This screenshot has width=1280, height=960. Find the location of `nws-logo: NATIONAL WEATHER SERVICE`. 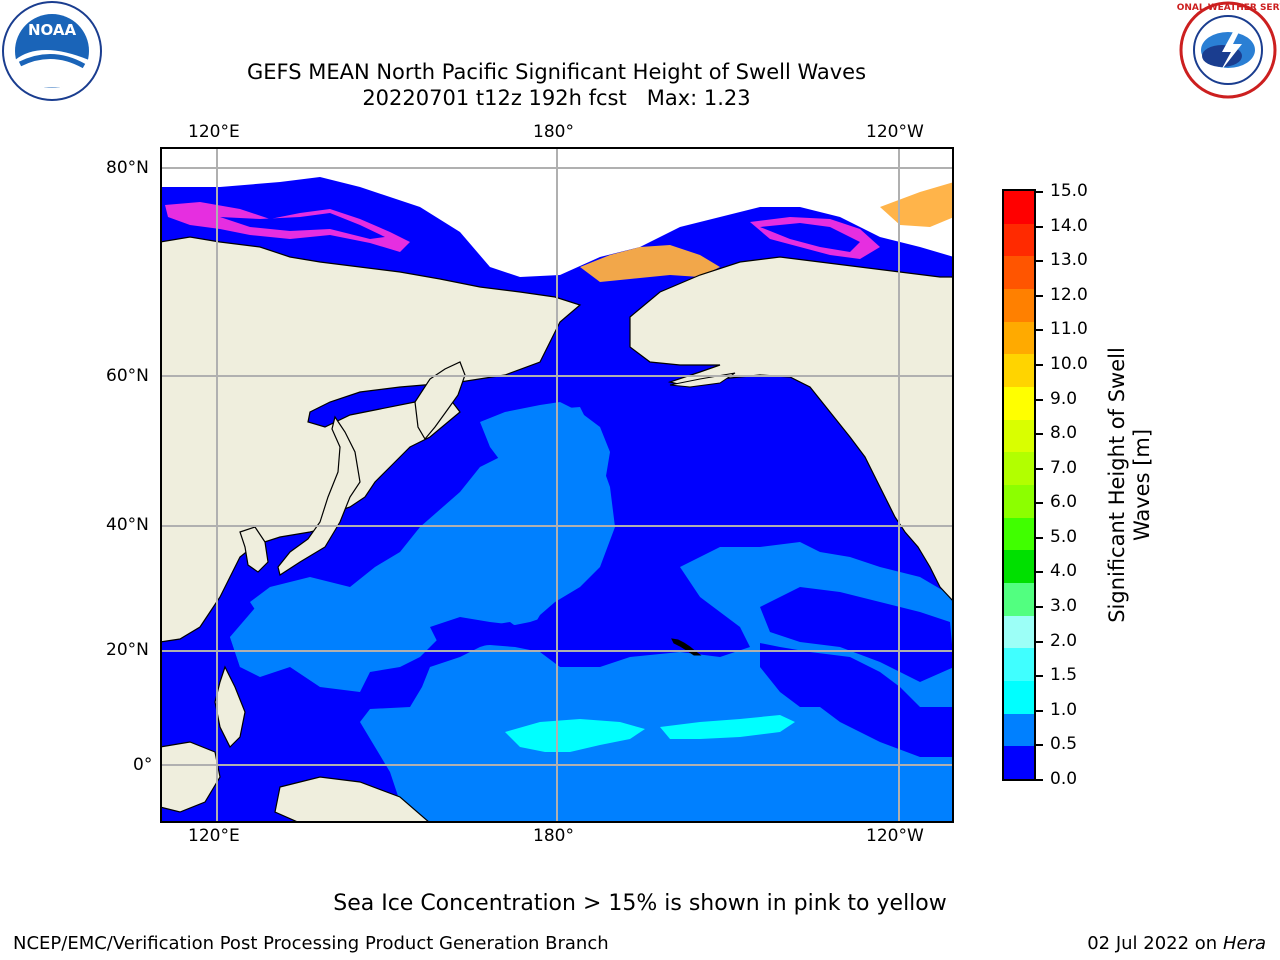

nws-logo: NATIONAL WEATHER SERVICE is located at coordinates (1216, 52).